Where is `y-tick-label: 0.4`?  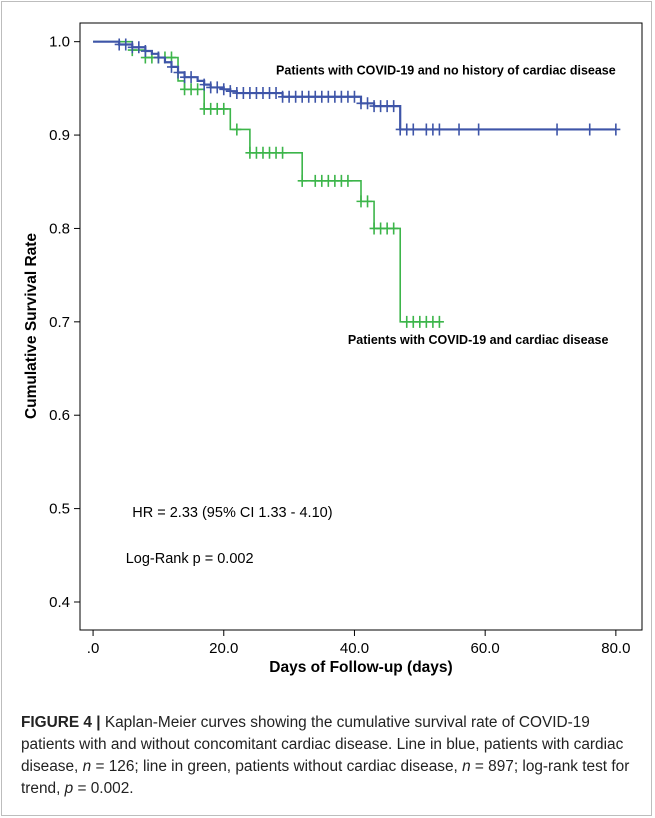
y-tick-label: 0.4 is located at coordinates (59, 602).